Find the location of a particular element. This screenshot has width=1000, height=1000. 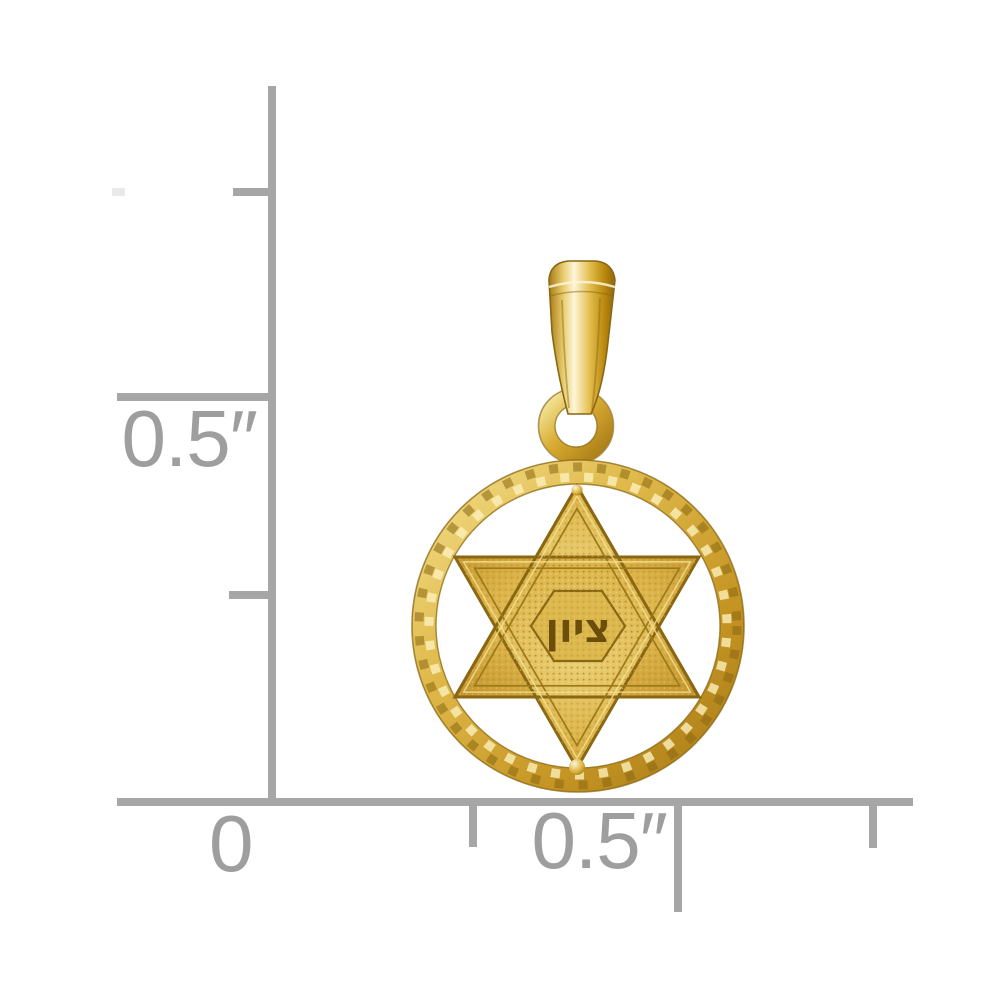

vertical-ruler-tick-0-75in is located at coordinates (250, 192).